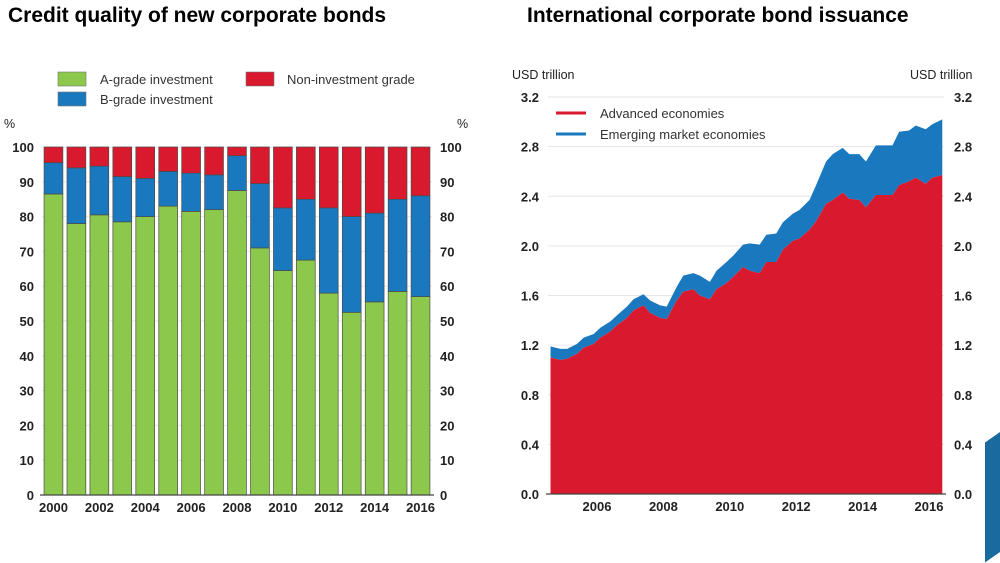  Describe the element at coordinates (447, 182) in the screenshot. I see `y-tick-label-right: 90` at that location.